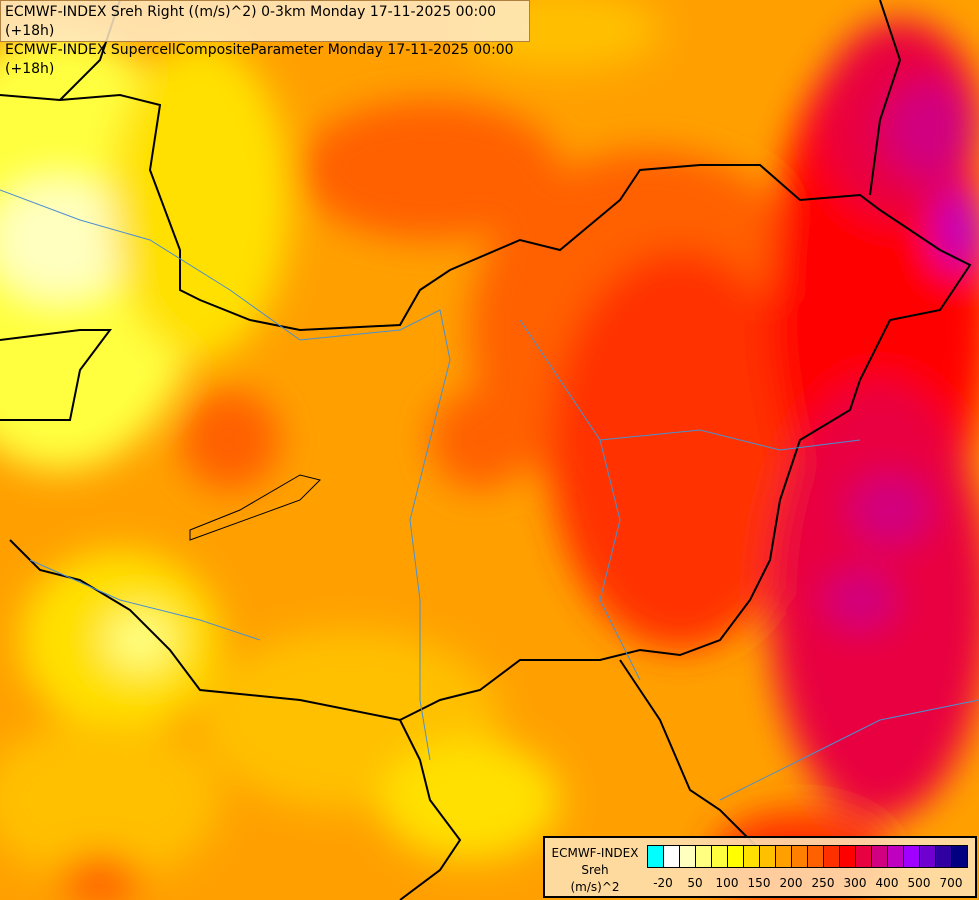 The image size is (979, 900). I want to click on legend-tick-label: 500, so click(919, 883).